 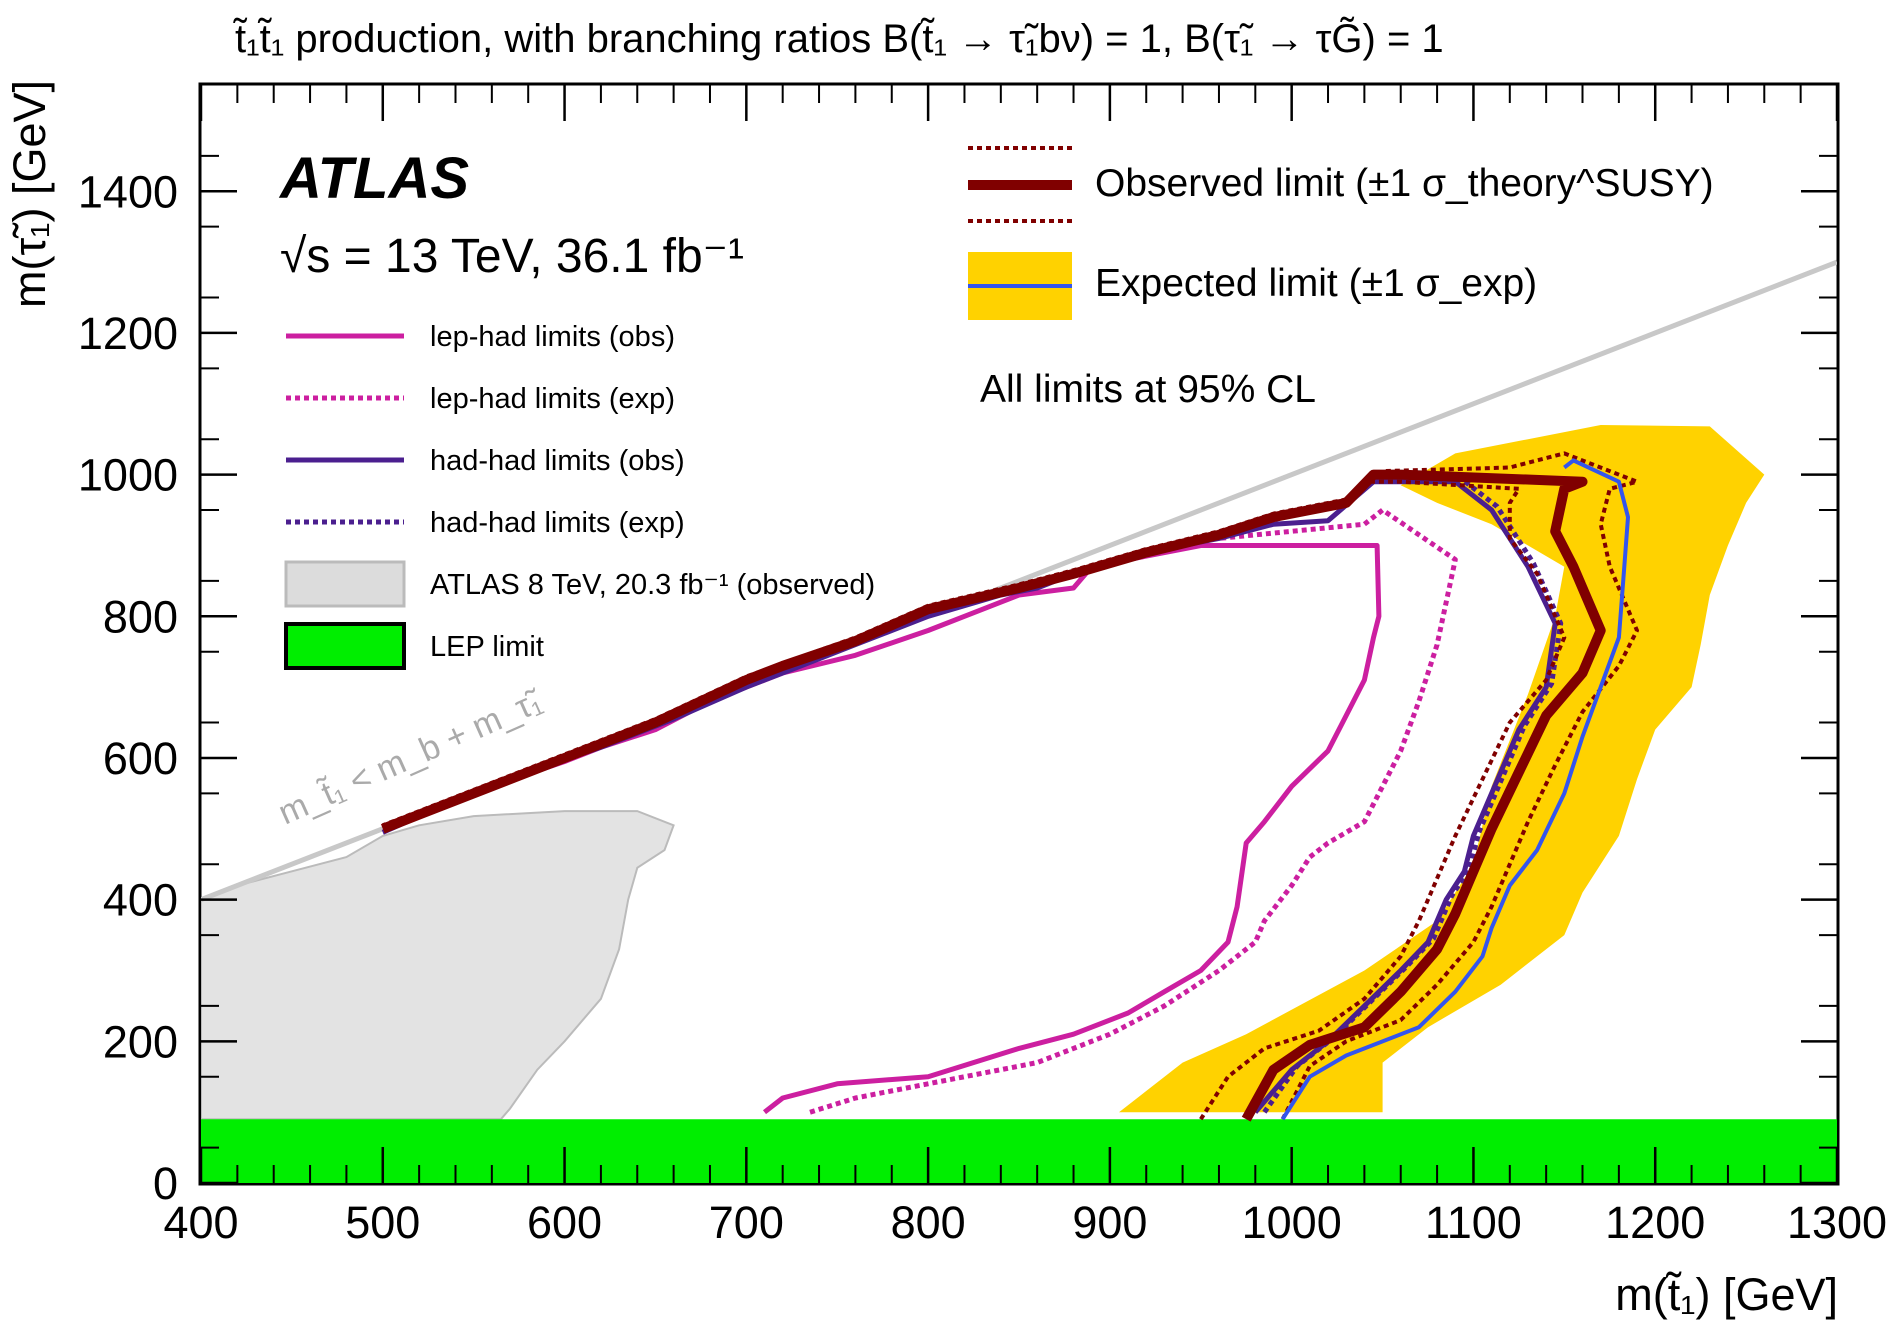 I want to click on x-tick-label: 600, so click(x=564, y=1222).